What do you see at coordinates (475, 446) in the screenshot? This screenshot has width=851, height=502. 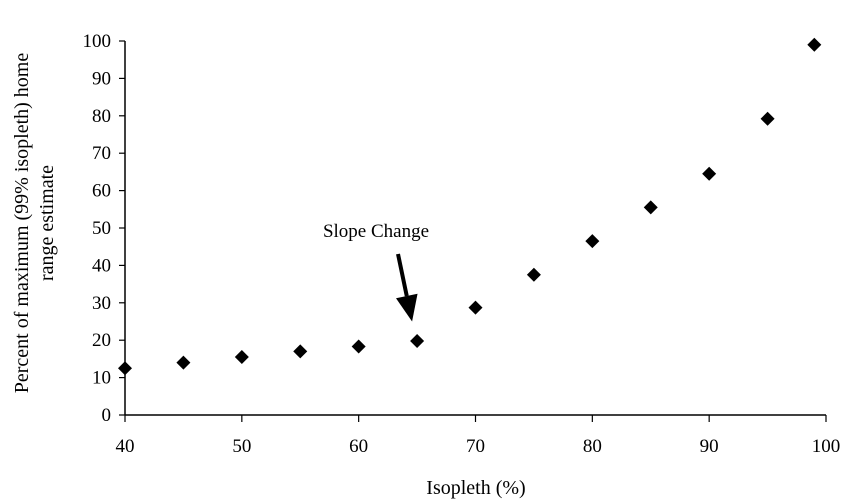 I see `x-tick-label: 70` at bounding box center [475, 446].